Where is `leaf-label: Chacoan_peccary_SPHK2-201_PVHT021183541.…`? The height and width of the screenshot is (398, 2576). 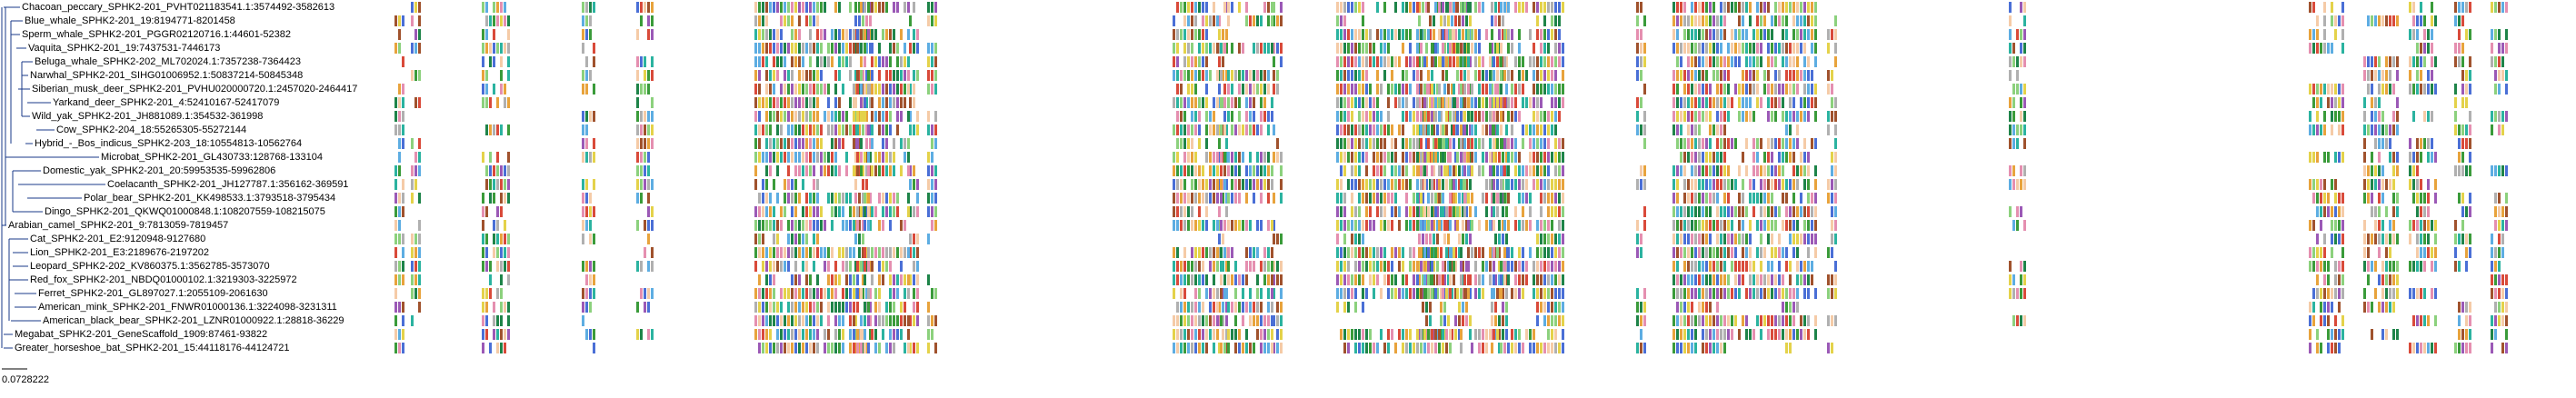 leaf-label: Chacoan_peccary_SPHK2-201_PVHT021183541.… is located at coordinates (178, 8).